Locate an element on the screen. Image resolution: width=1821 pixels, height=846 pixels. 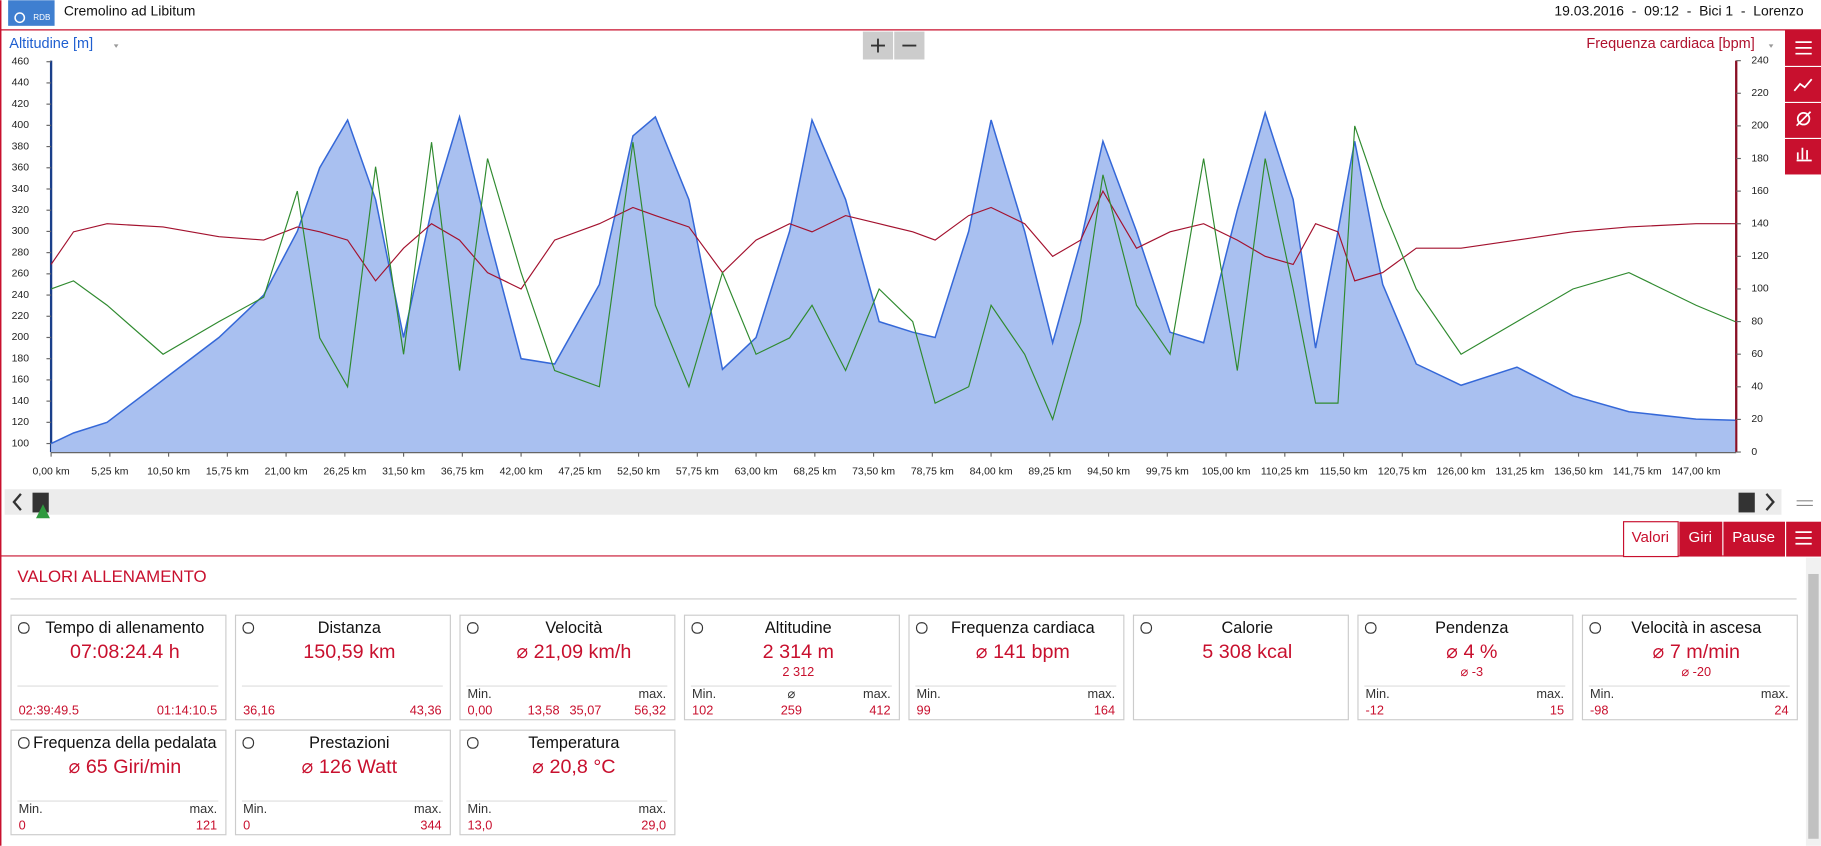
x-tick-label: 47,25 km is located at coordinates (579, 472).